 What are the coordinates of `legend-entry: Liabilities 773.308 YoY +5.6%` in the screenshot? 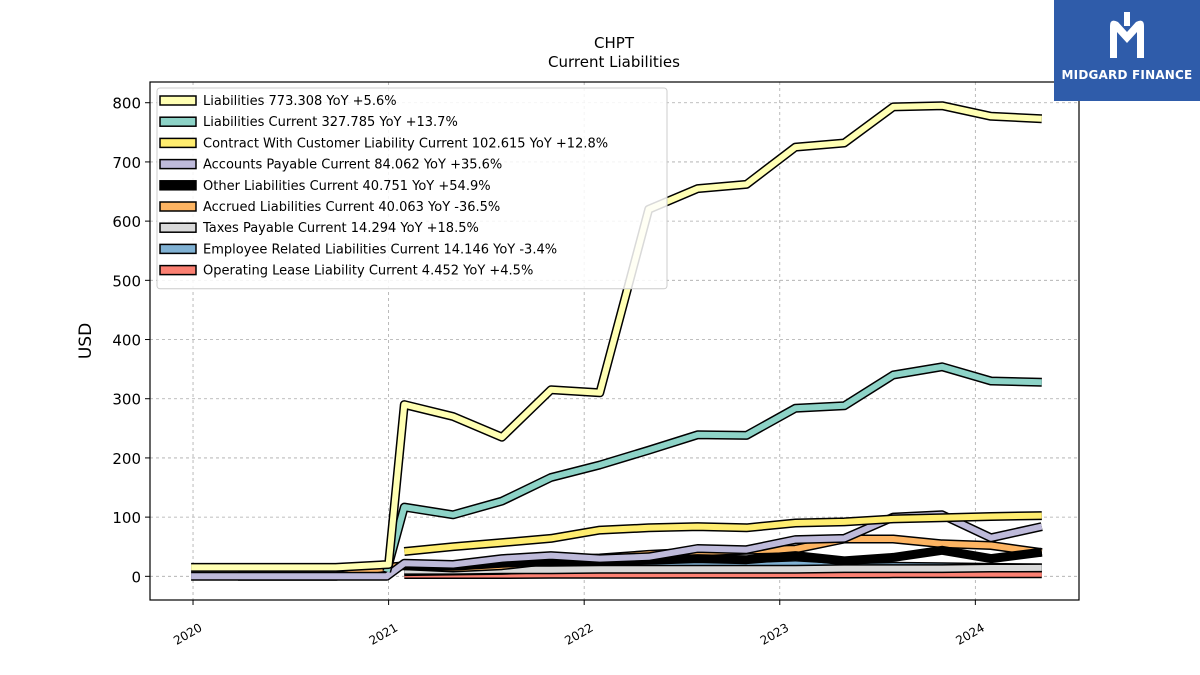 It's located at (300, 101).